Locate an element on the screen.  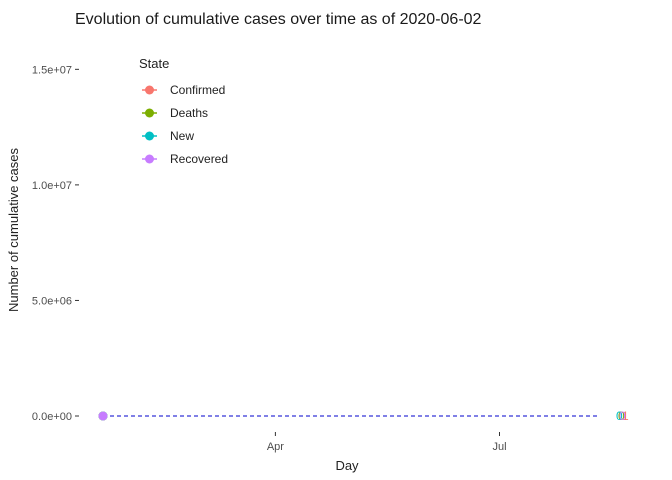
end-label-deaths: 0 is located at coordinates (621, 416).